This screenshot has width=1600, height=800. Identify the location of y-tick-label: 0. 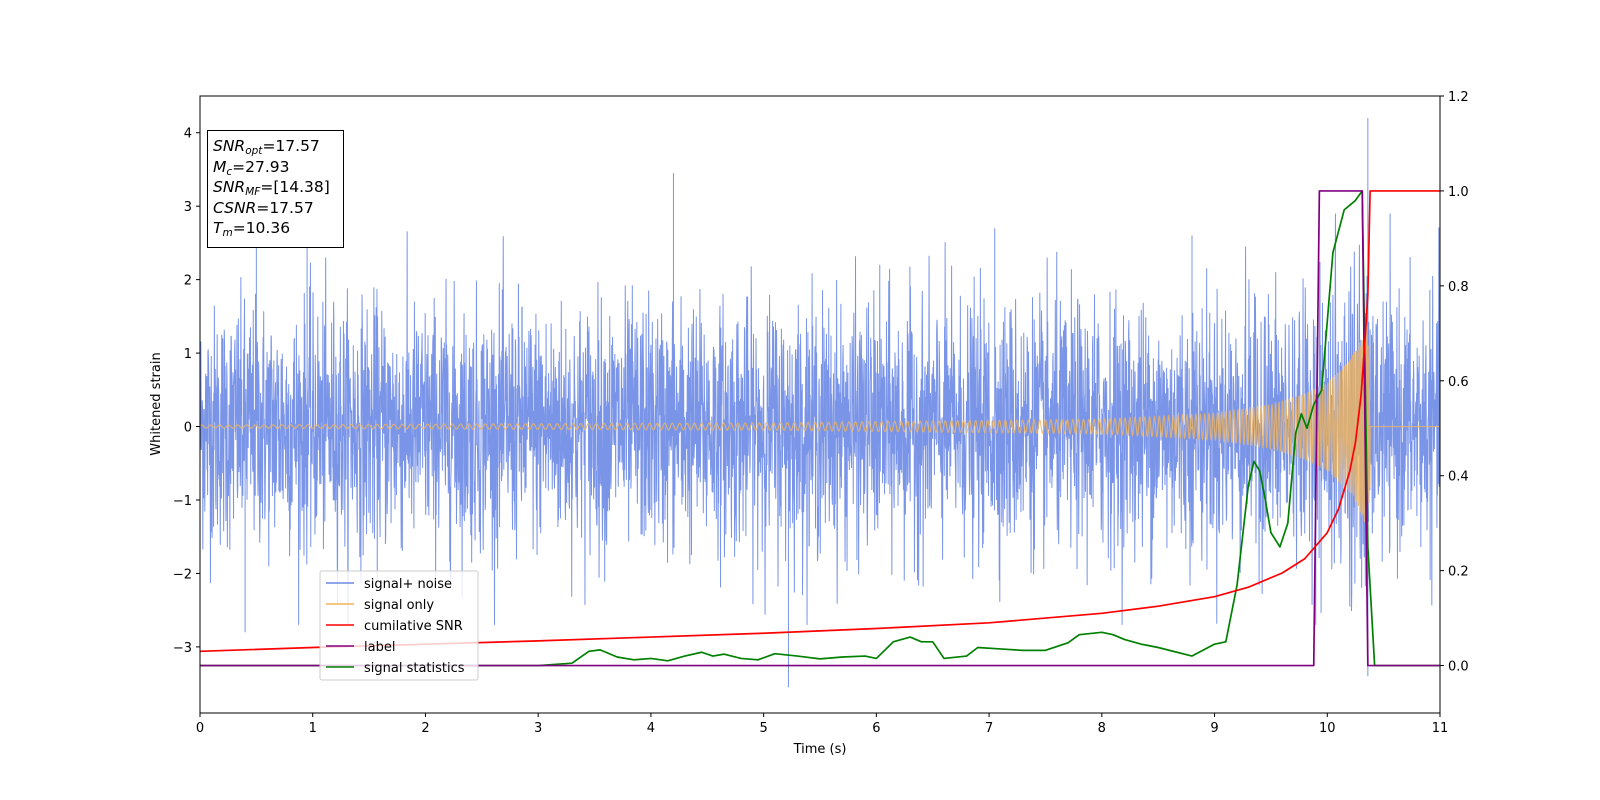
(188, 428).